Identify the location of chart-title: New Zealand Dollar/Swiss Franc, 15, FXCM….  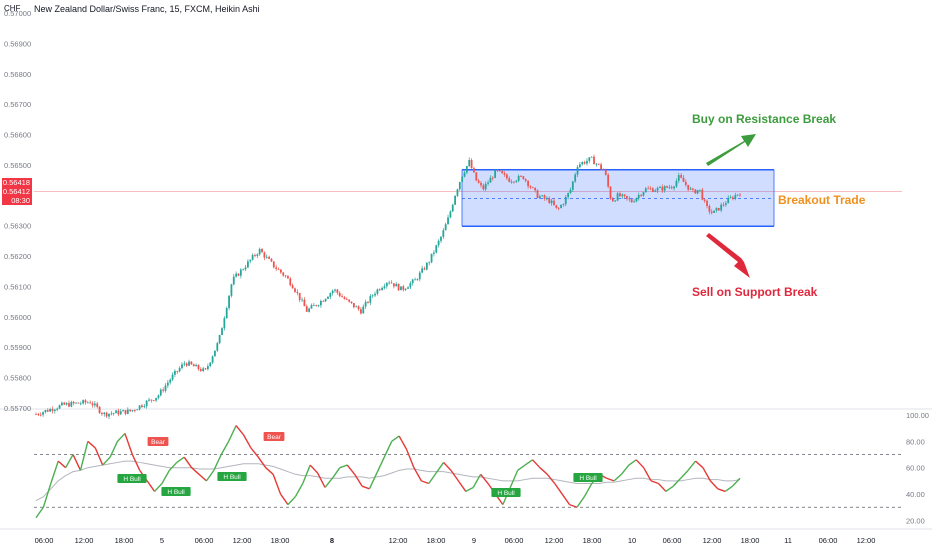
(147, 9).